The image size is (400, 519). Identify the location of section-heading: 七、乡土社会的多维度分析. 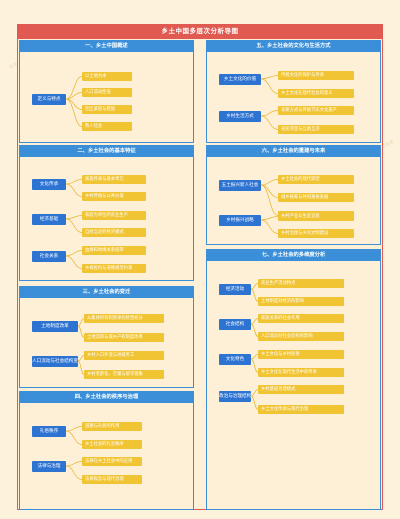
(293, 255).